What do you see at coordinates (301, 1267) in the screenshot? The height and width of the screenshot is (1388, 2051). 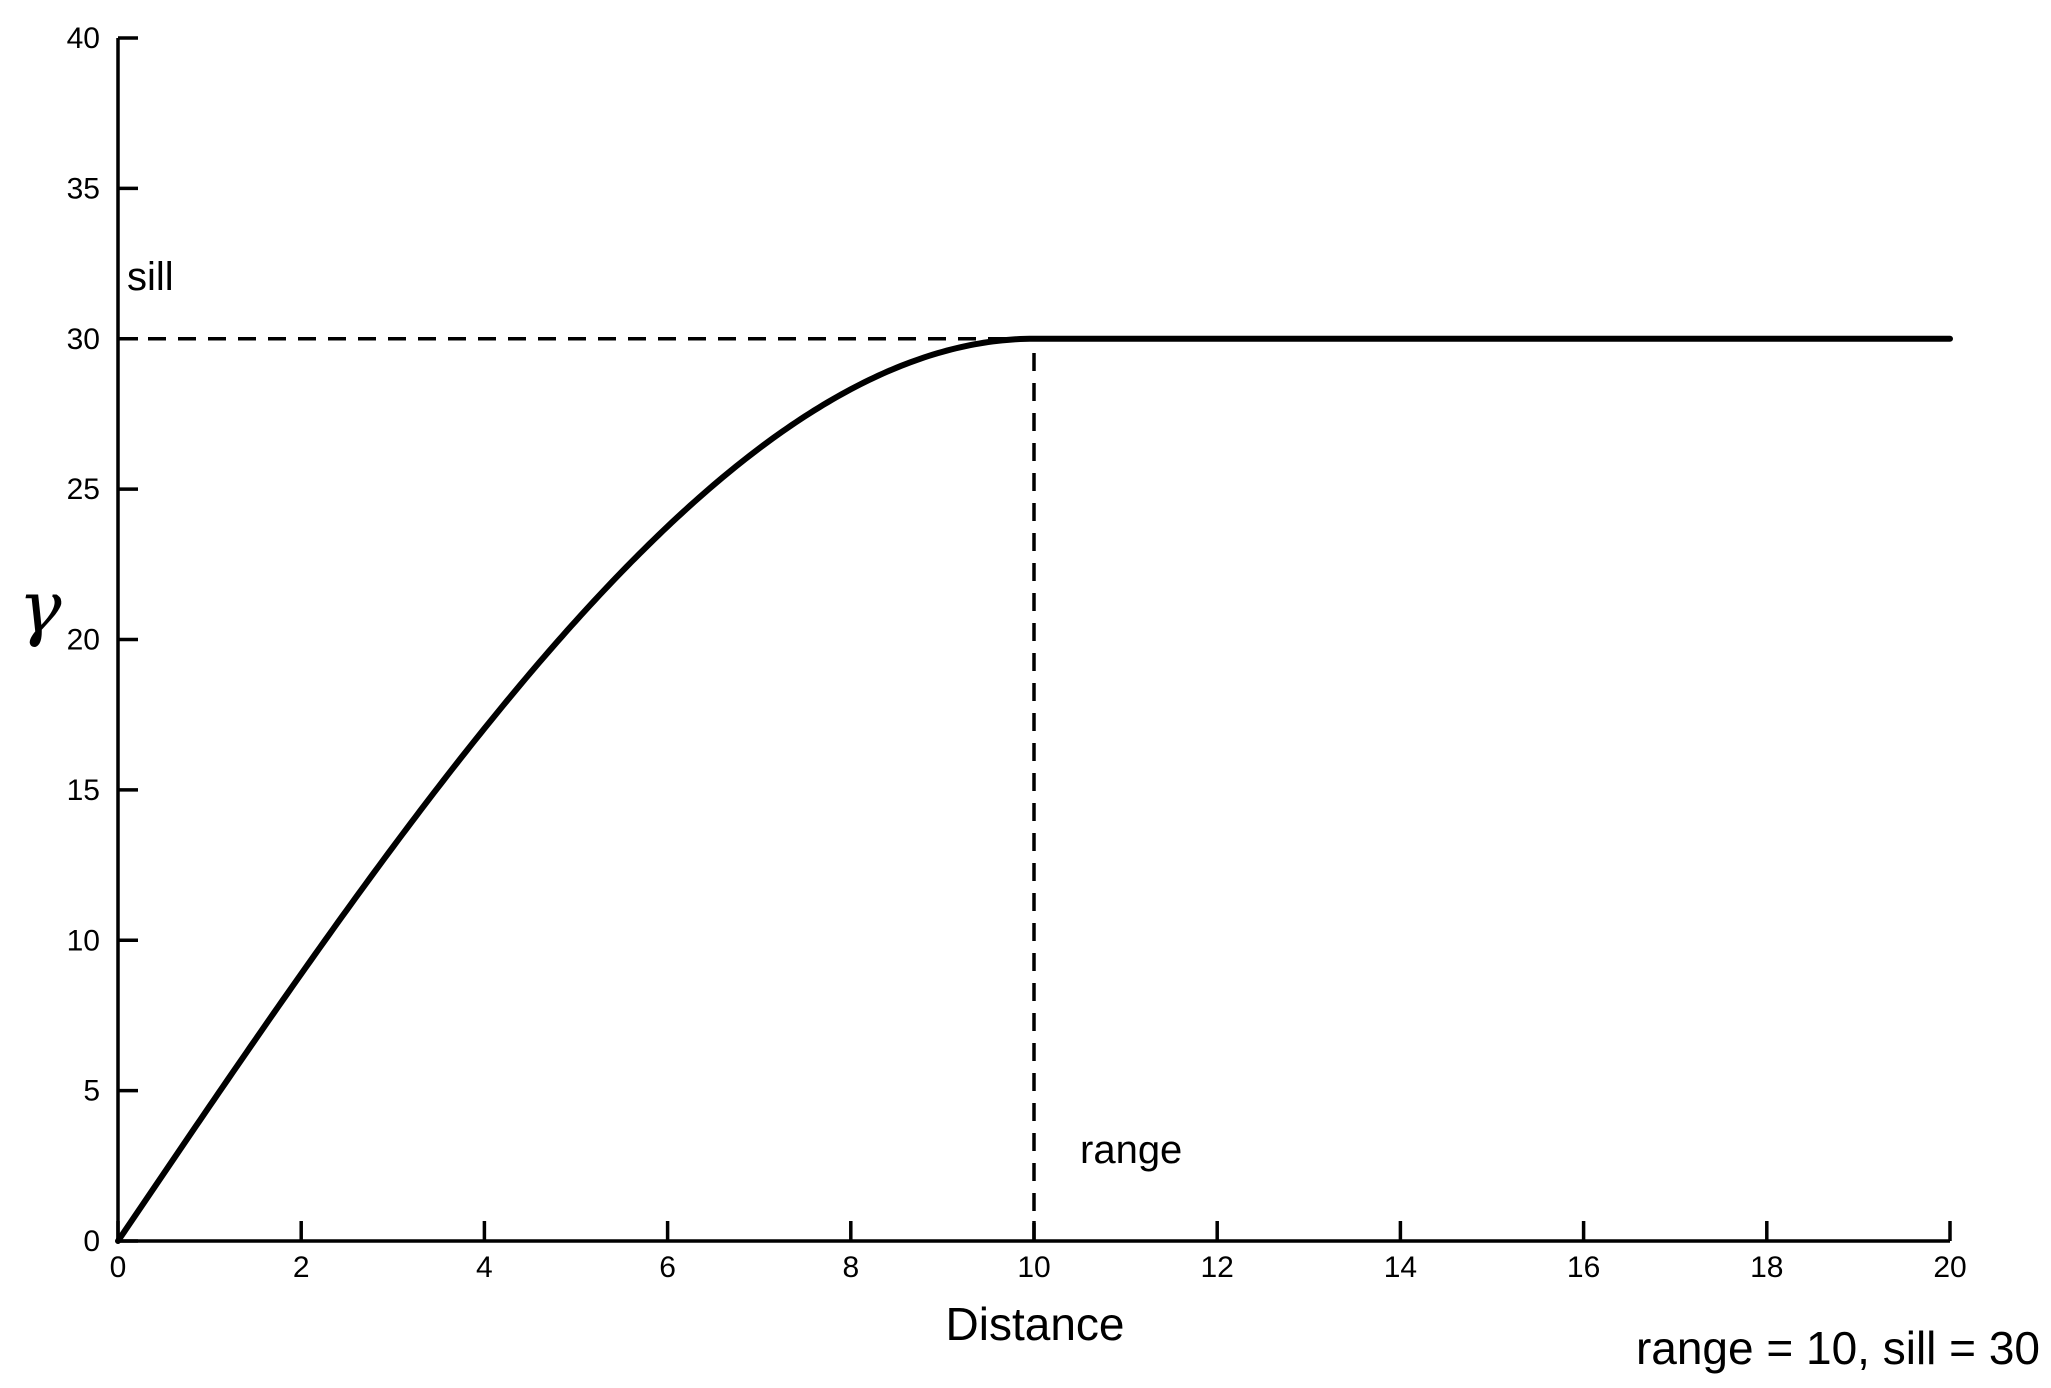 I see `x-tick-label-2: 2` at bounding box center [301, 1267].